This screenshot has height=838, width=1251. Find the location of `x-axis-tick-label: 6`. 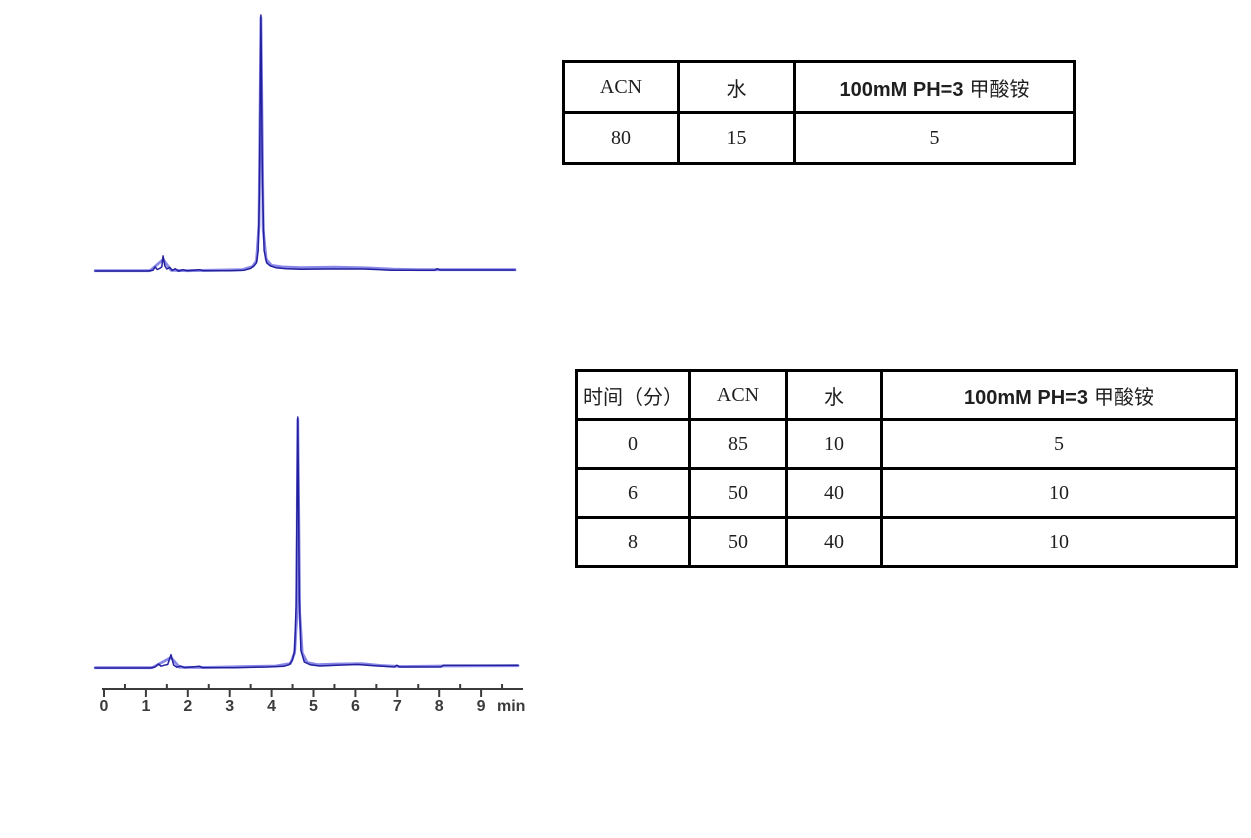

x-axis-tick-label: 6 is located at coordinates (355, 706).